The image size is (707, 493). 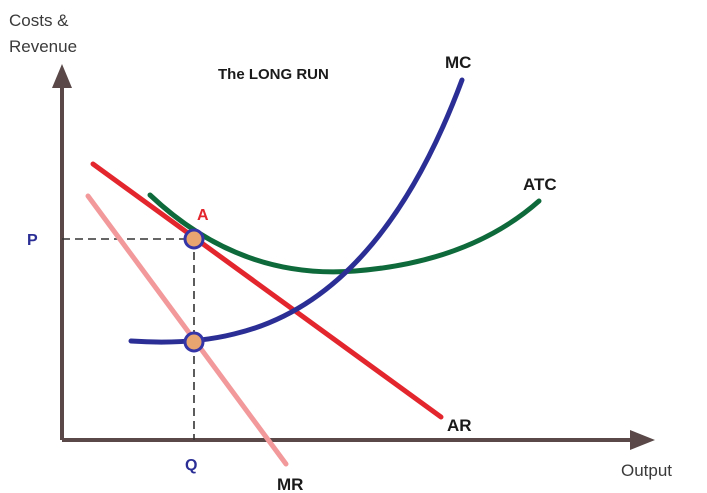 I want to click on y-axis-title-line1: Costs &, so click(x=39, y=20).